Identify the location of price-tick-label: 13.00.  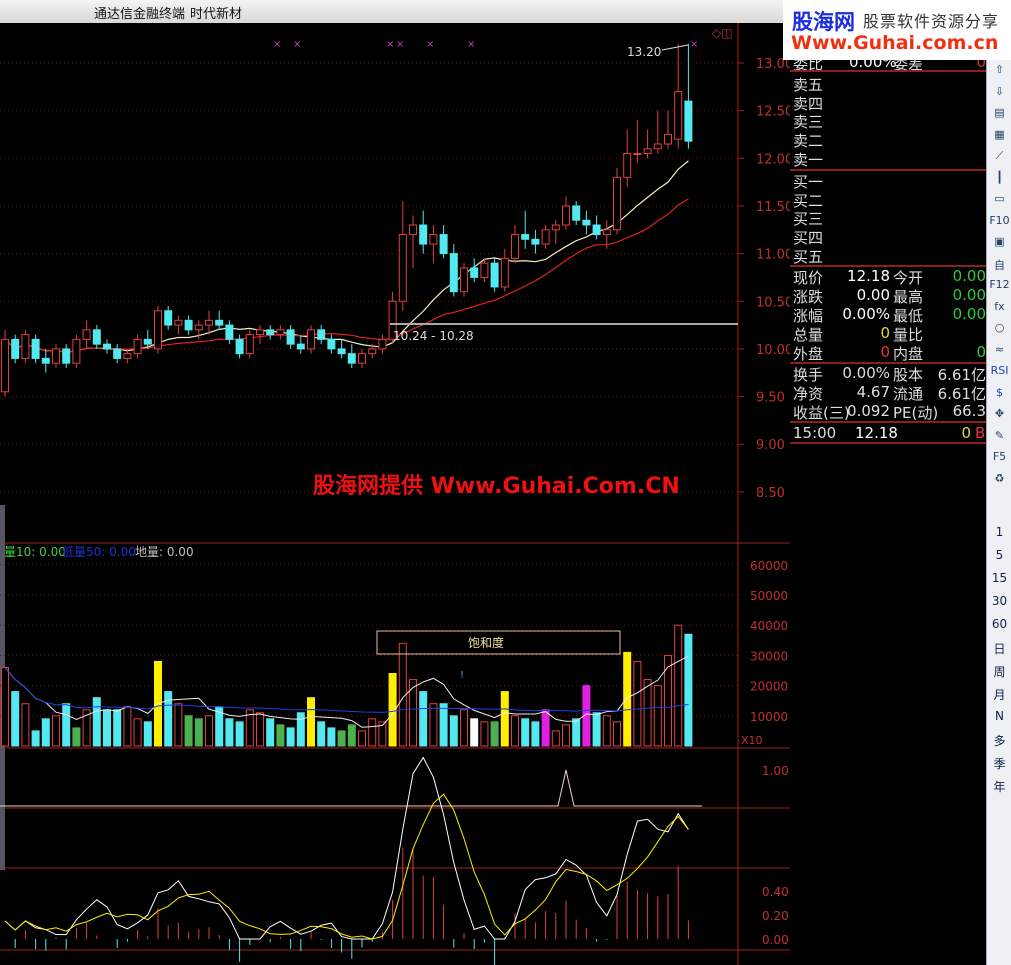
(773, 64).